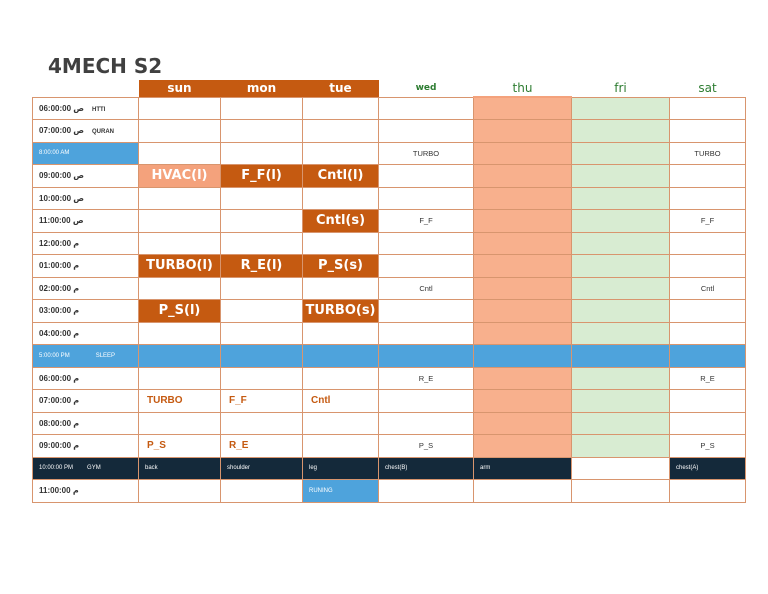 The width and height of the screenshot is (768, 594). I want to click on schedule-cell: P_S(s), so click(340, 266).